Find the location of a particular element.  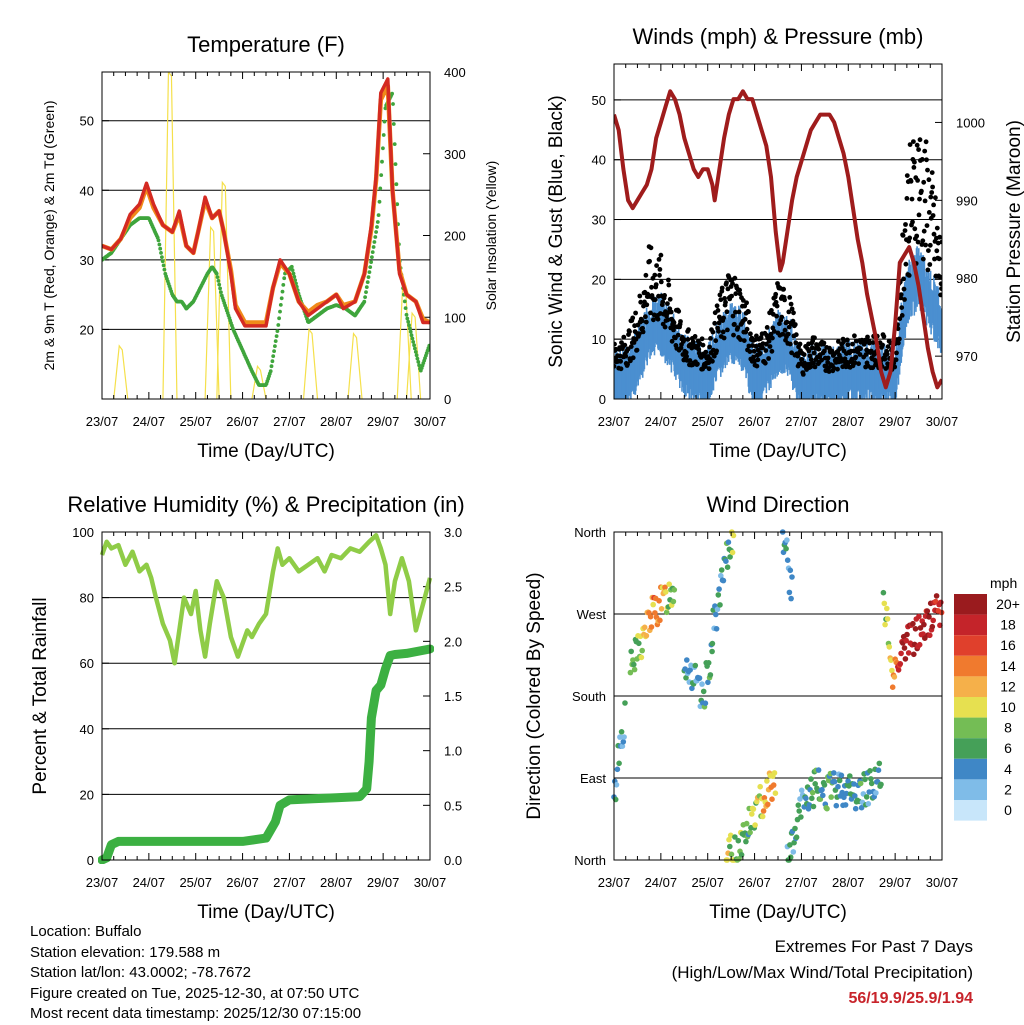

winds-xtick-label: 30/07 is located at coordinates (942, 421).